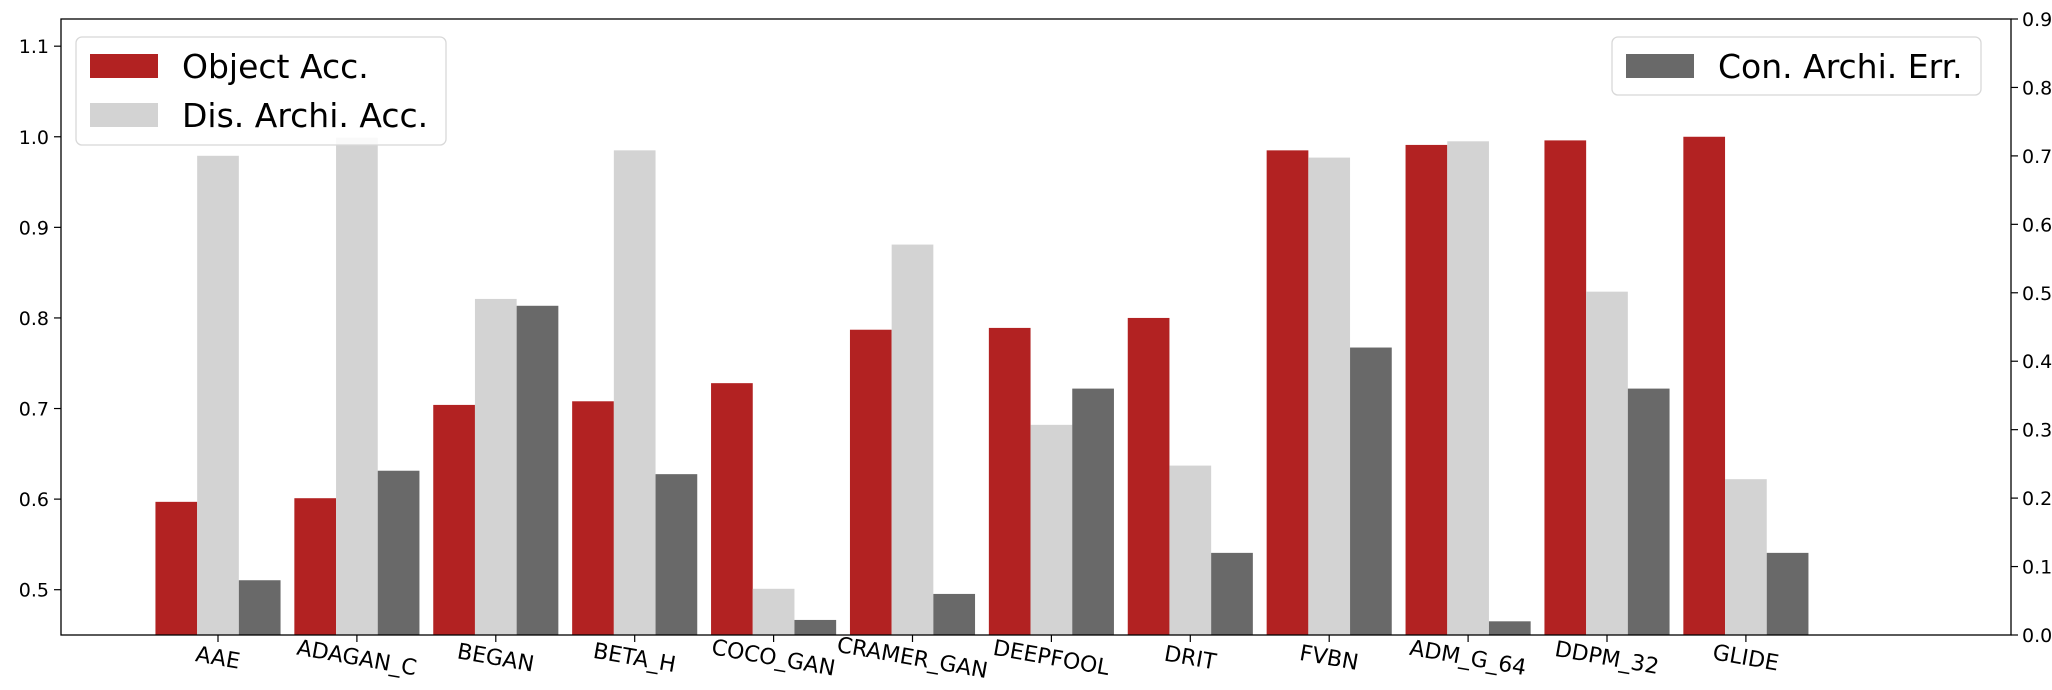 Image resolution: width=2052 pixels, height=690 pixels. Describe the element at coordinates (259, 607) in the screenshot. I see `bar-con-archi-err-aae` at that location.